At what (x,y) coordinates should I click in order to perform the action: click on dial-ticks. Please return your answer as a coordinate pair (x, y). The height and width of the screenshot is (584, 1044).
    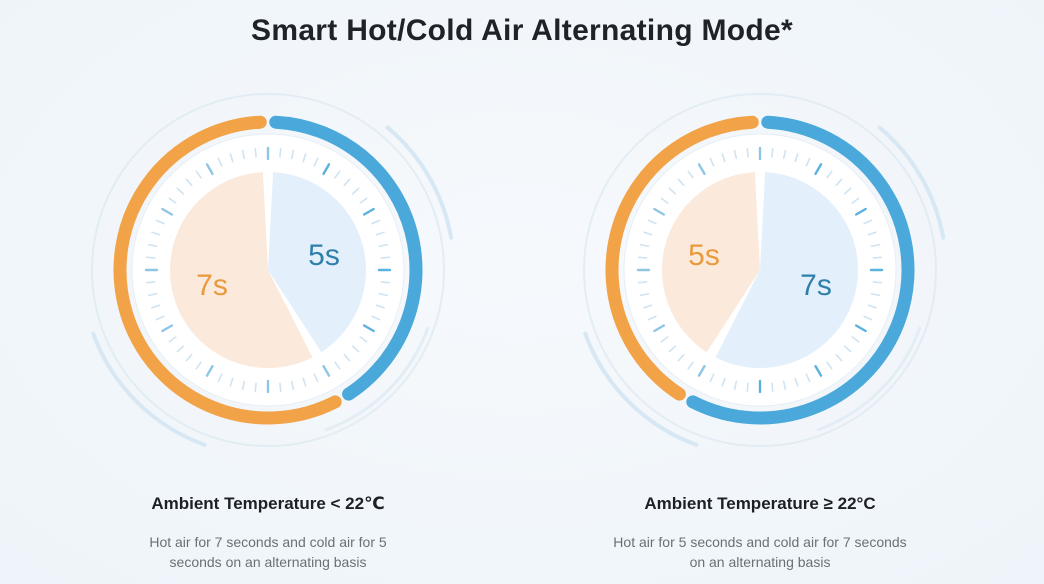
    Looking at the image, I should click on (268, 270).